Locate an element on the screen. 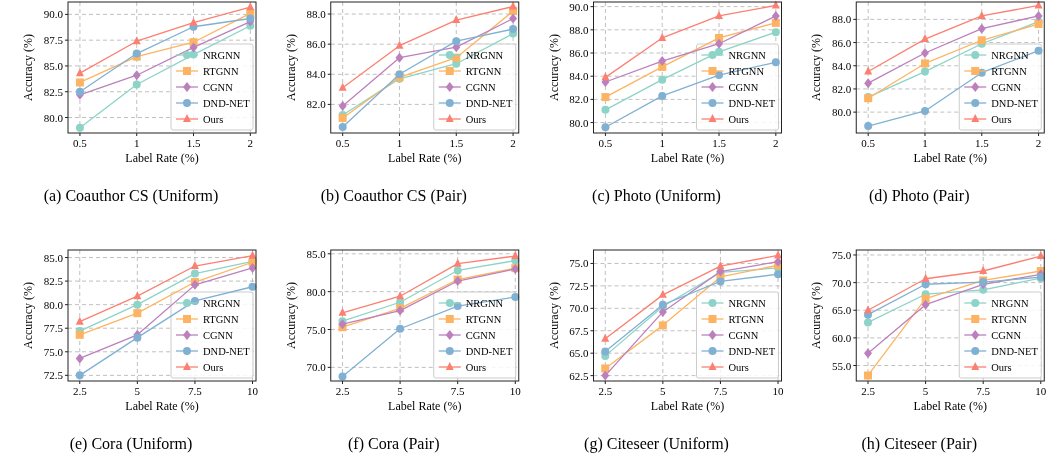  y-tick-label: 60.0 is located at coordinates (842, 337).